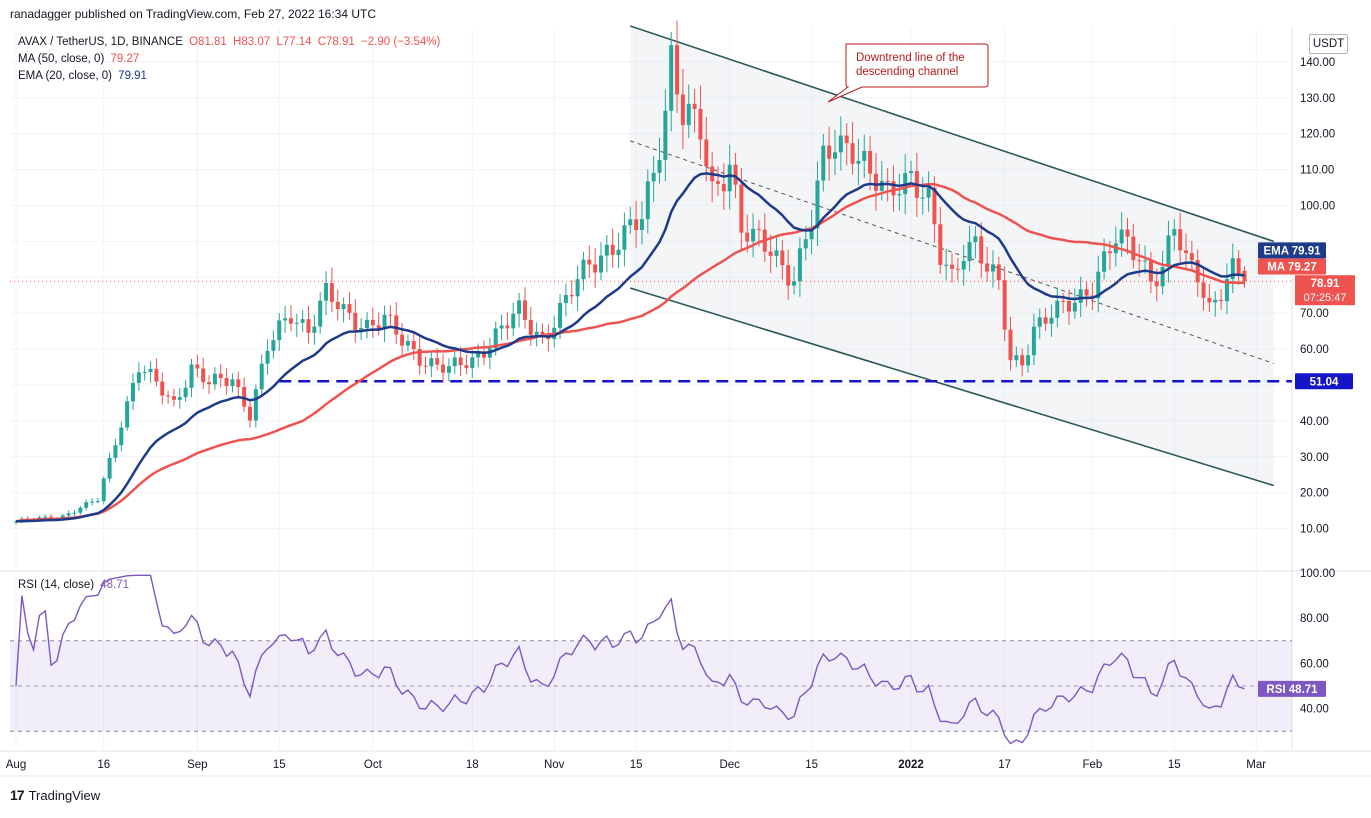 The height and width of the screenshot is (818, 1371). Describe the element at coordinates (1004, 765) in the screenshot. I see `time-tick-label: 17` at that location.